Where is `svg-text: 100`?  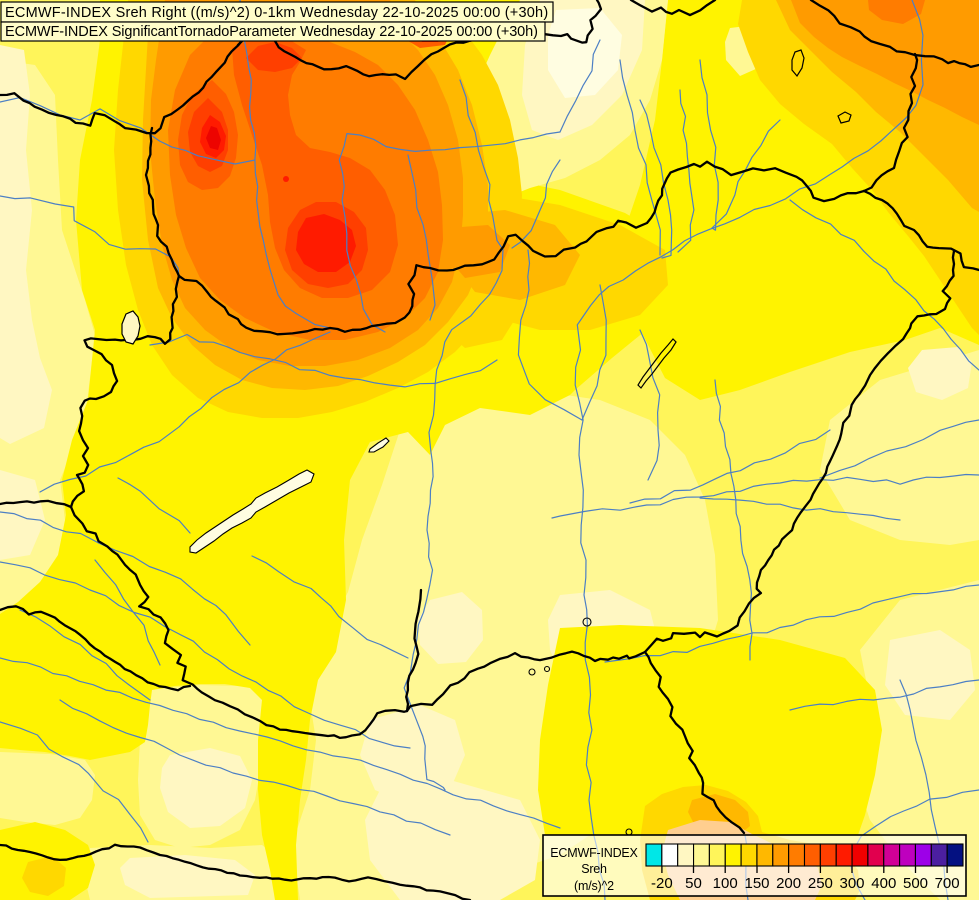
svg-text: 100 is located at coordinates (725, 883).